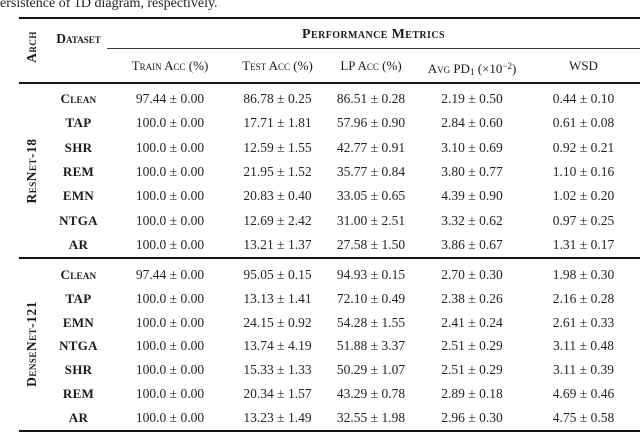  What do you see at coordinates (472, 220) in the screenshot?
I see `cell-avg-pd: 3.32 ± 0.62` at bounding box center [472, 220].